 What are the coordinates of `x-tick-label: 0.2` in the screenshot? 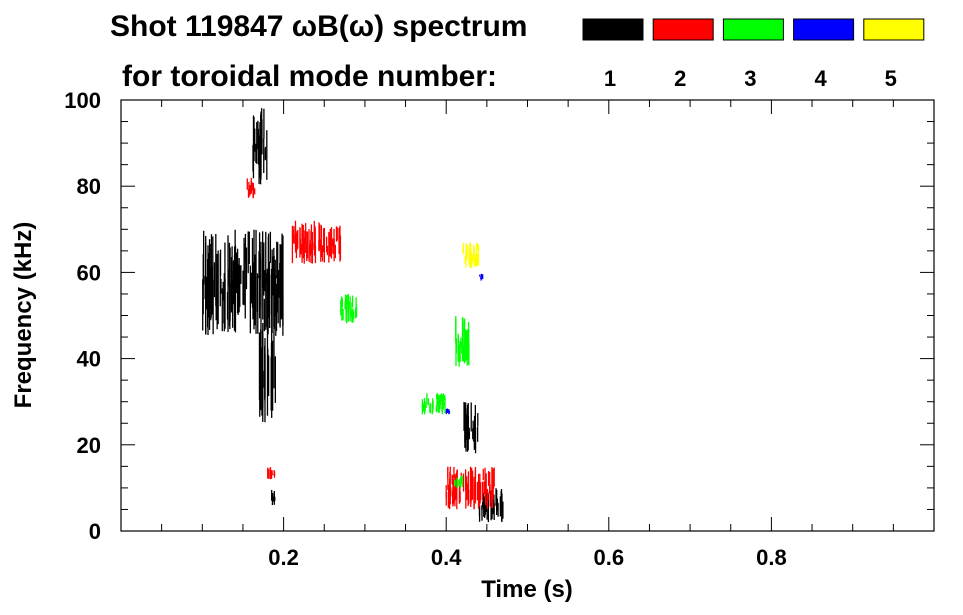 It's located at (283, 557).